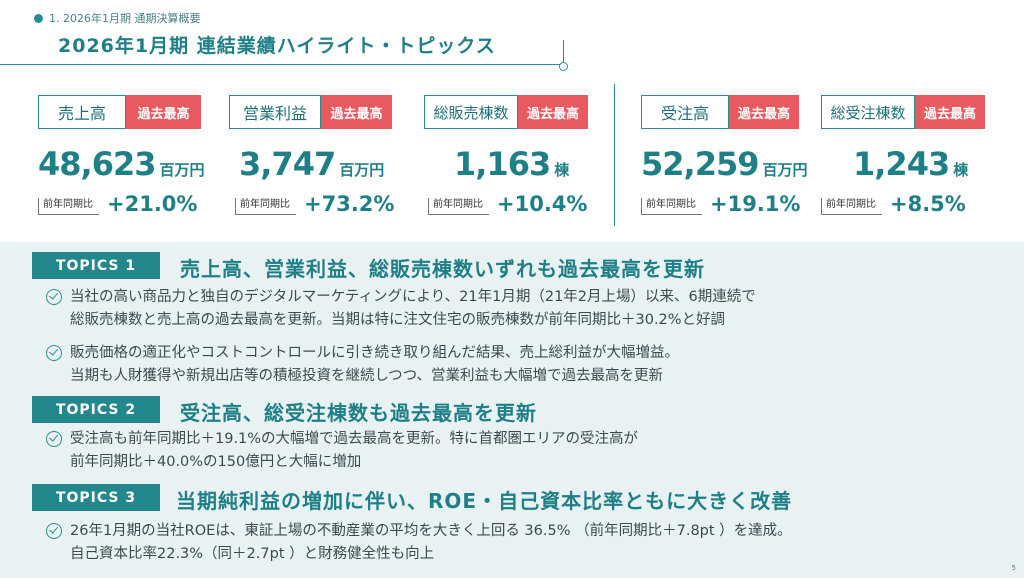 The width and height of the screenshot is (1024, 578). Describe the element at coordinates (502, 164) in the screenshot. I see `kpi-number: 1,163` at that location.